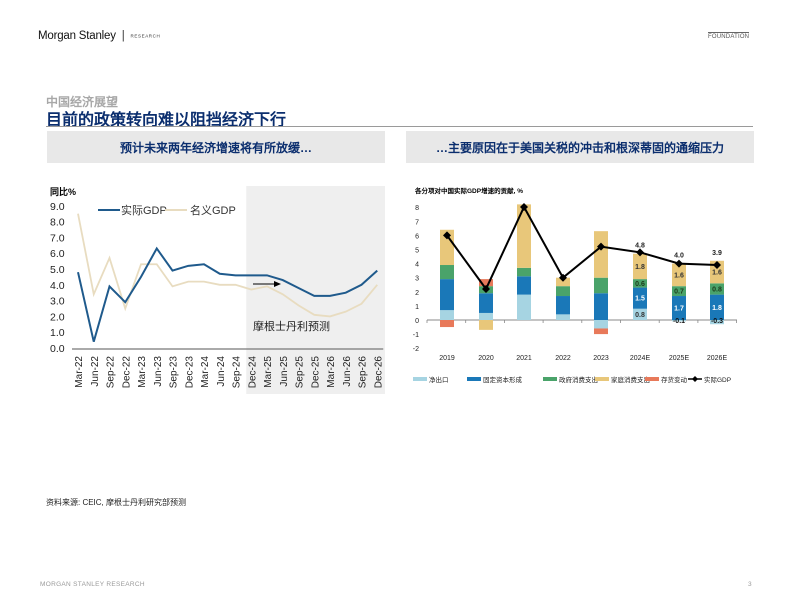  What do you see at coordinates (252, 372) in the screenshot?
I see `x-tick: Dec-24` at bounding box center [252, 372].